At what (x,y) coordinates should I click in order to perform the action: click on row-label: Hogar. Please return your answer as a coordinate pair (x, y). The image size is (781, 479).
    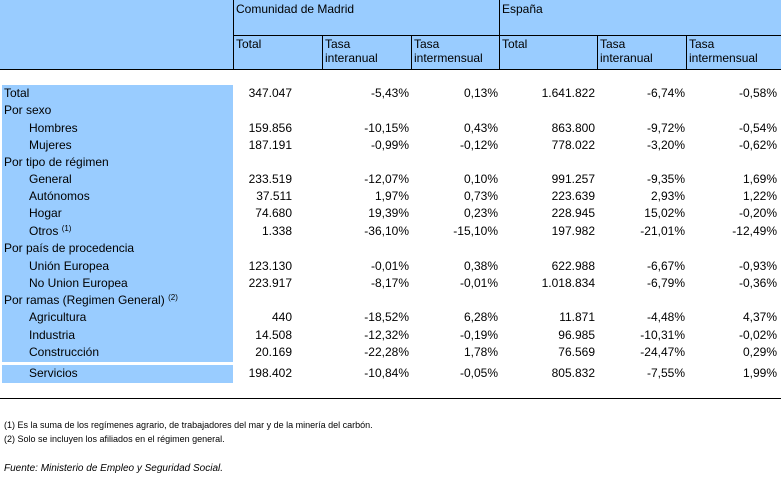
    Looking at the image, I should click on (45, 213).